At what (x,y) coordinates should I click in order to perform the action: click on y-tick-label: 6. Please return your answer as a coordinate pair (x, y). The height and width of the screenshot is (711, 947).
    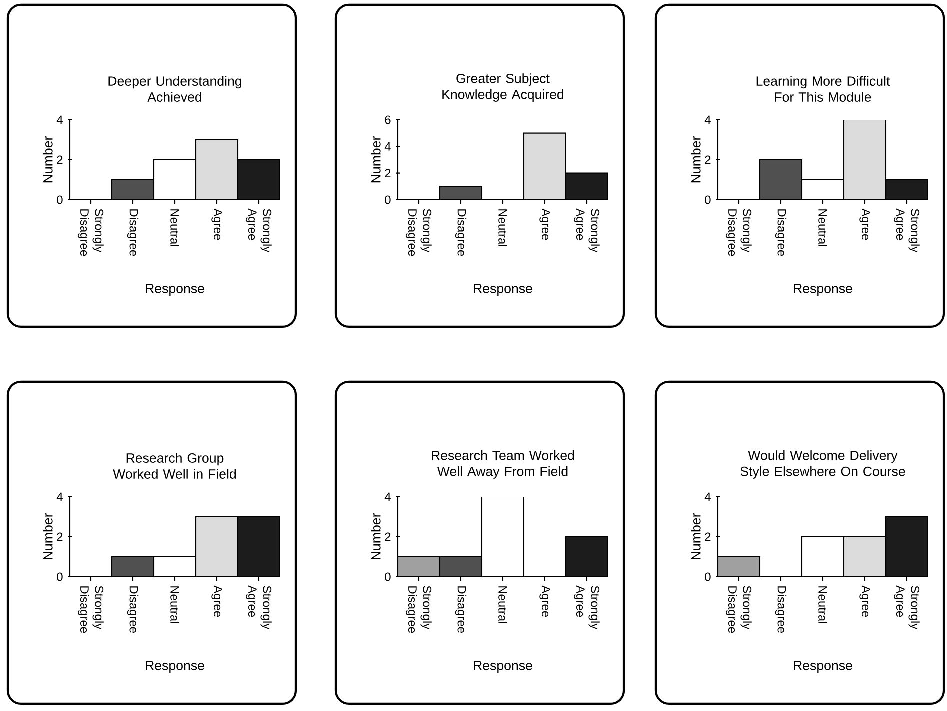
    Looking at the image, I should click on (388, 120).